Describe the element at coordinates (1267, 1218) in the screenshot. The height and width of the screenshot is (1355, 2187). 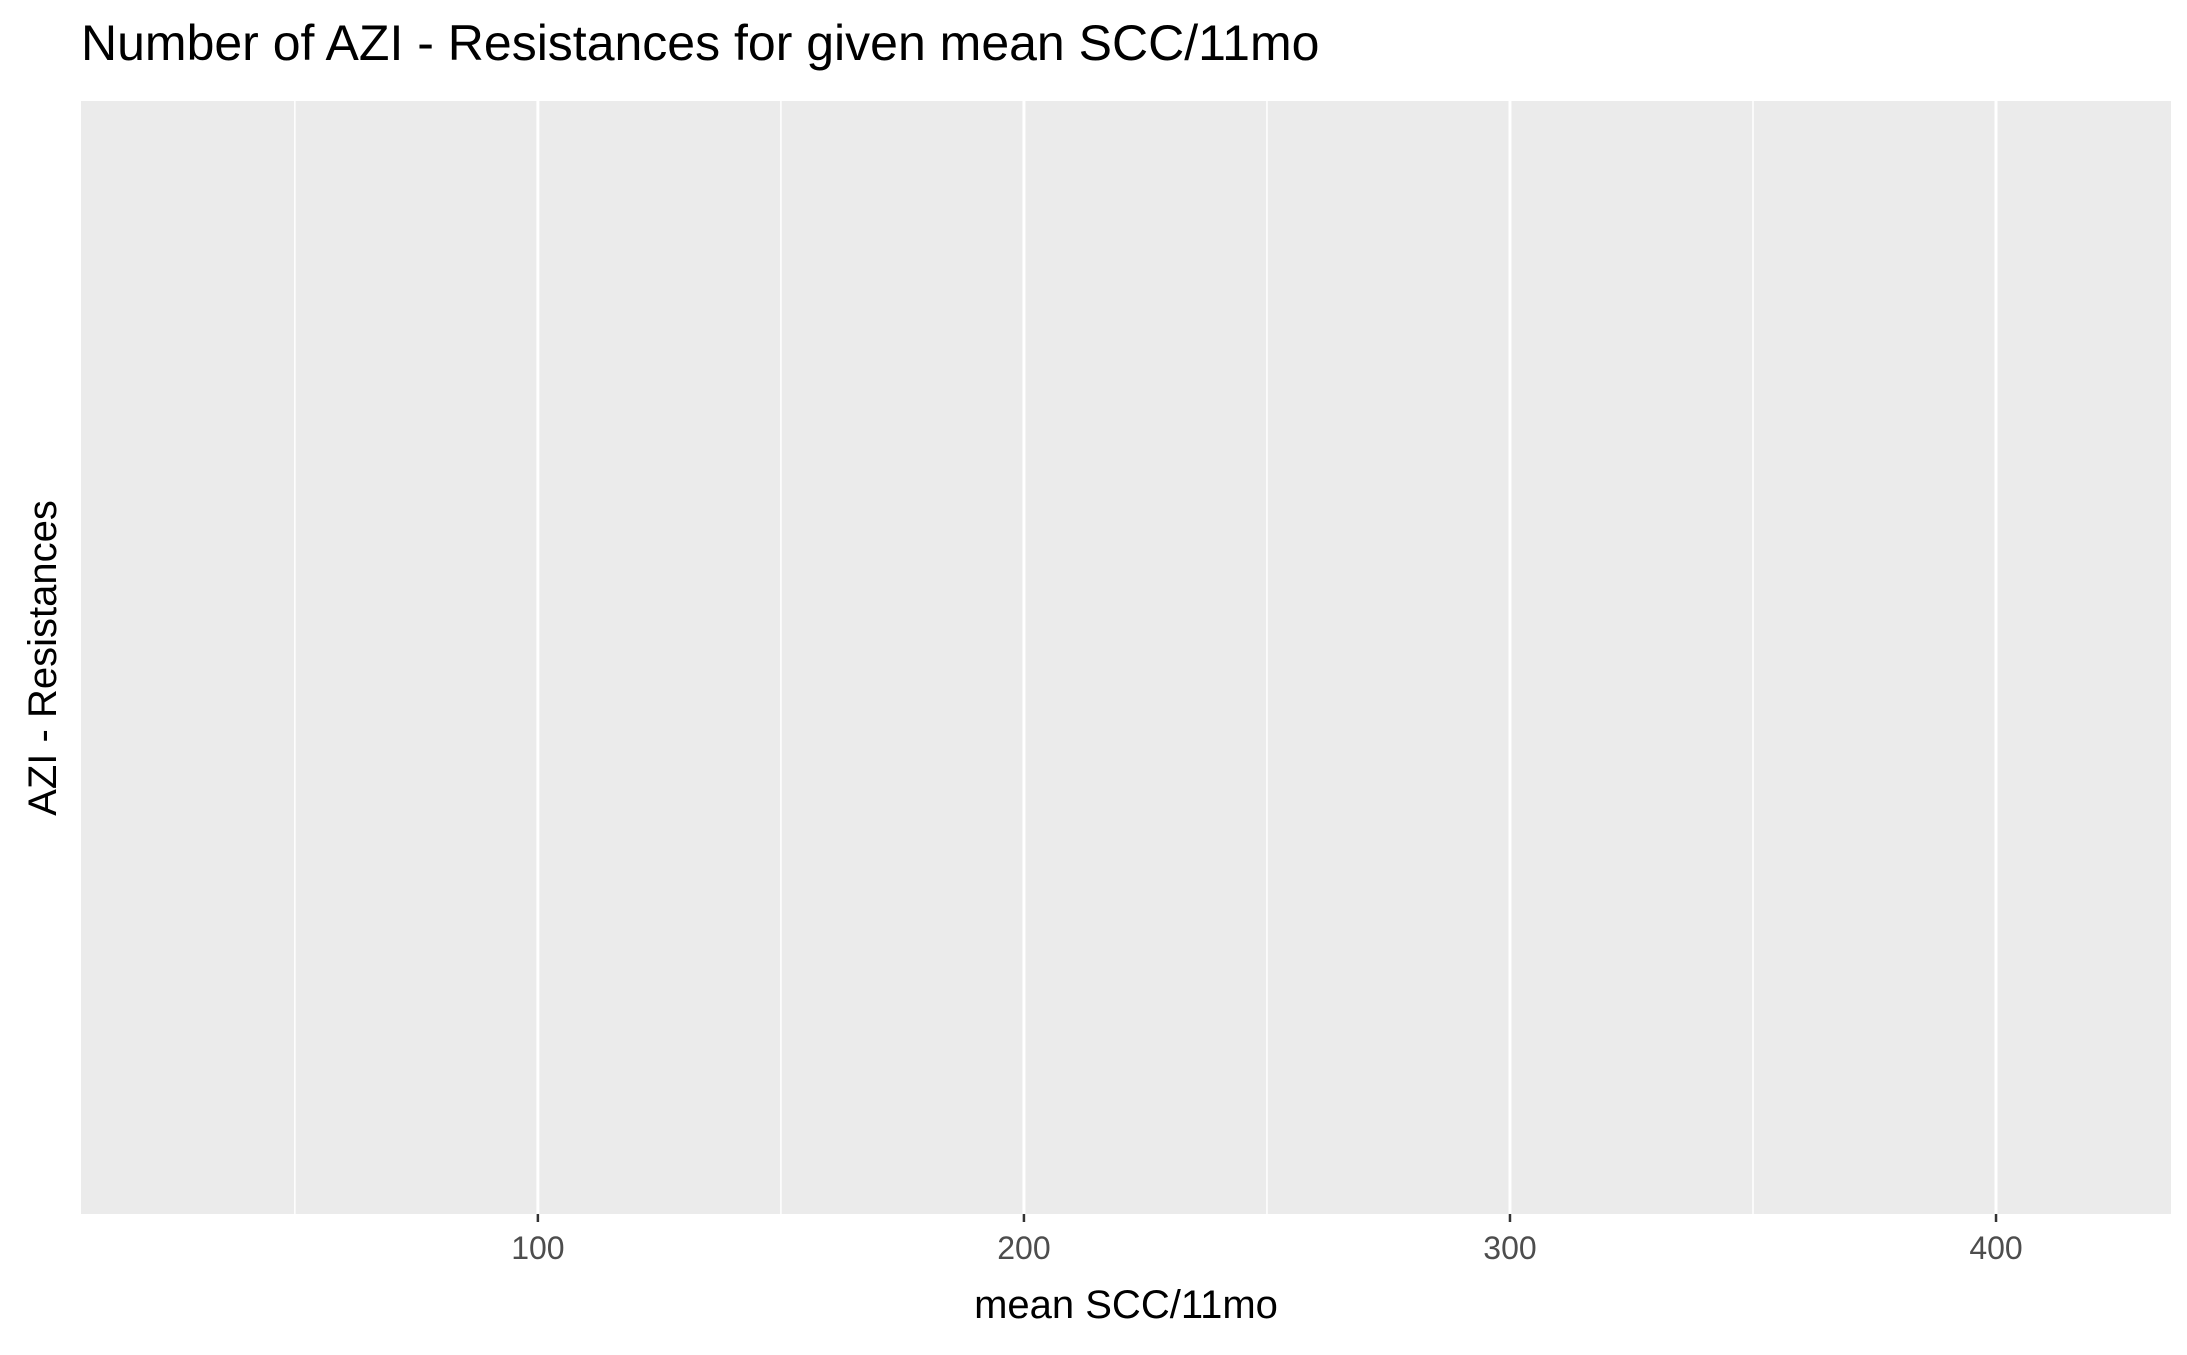
I see `x-axis-ticks` at that location.